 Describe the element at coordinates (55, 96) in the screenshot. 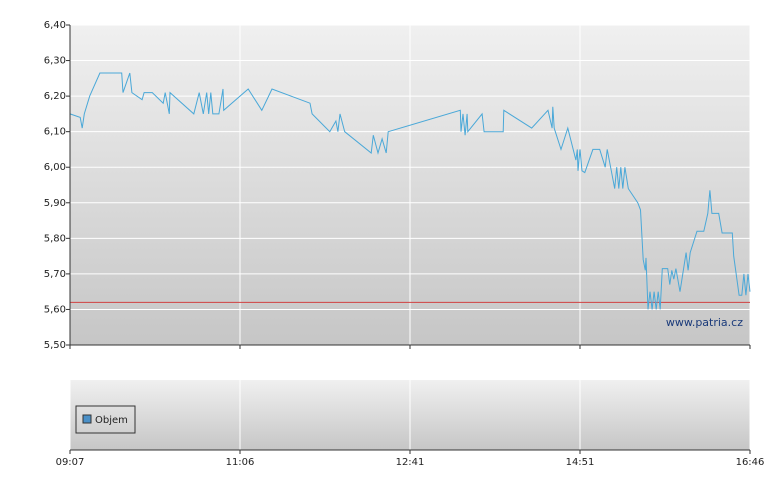

I see `y-tick-label: 6,20` at that location.